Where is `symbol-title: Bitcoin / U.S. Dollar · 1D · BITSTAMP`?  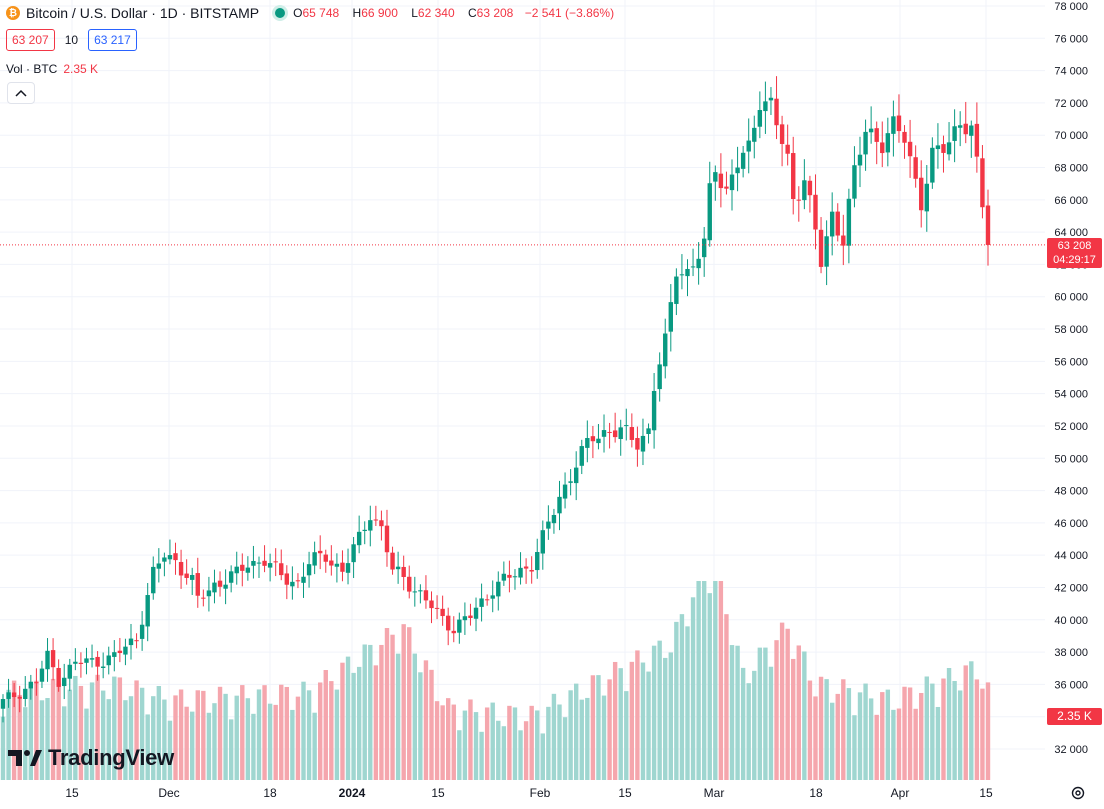 symbol-title: Bitcoin / U.S. Dollar · 1D · BITSTAMP is located at coordinates (143, 13).